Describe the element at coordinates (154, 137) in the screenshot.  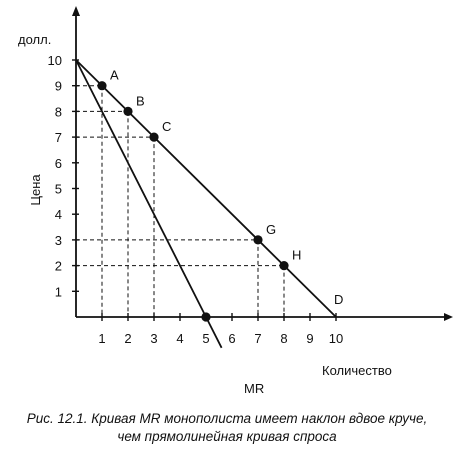
I see `point-c` at that location.